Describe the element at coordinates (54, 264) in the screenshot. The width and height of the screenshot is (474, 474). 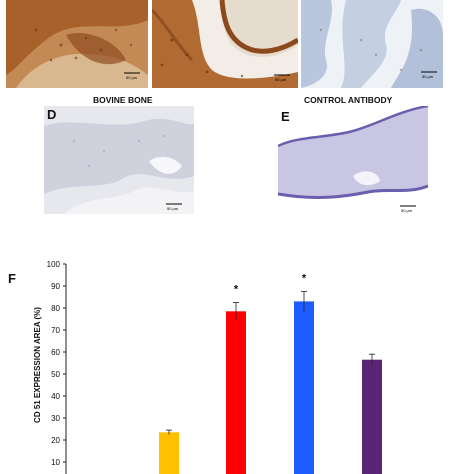
I see `y-tick-label: 100` at that location.